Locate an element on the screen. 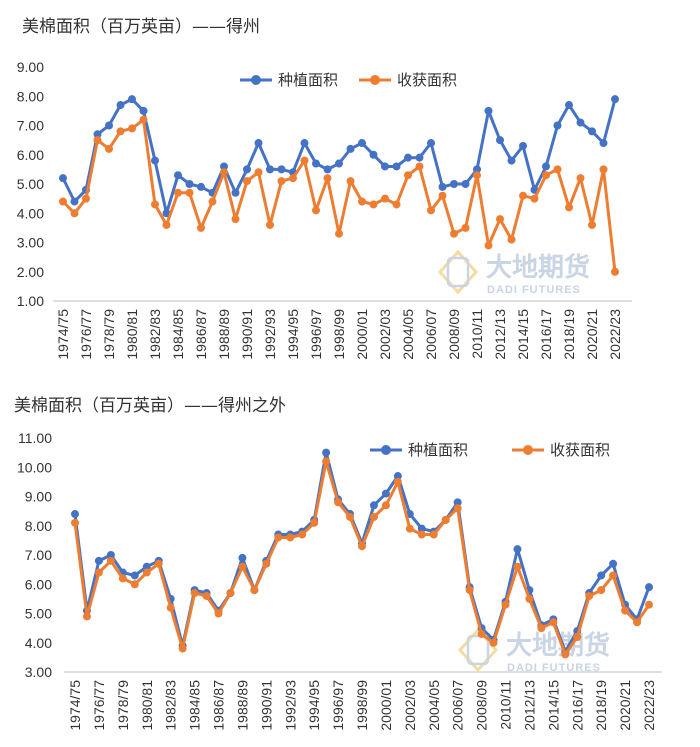 The width and height of the screenshot is (700, 747). x-tick-label: 1986/87 is located at coordinates (219, 705).